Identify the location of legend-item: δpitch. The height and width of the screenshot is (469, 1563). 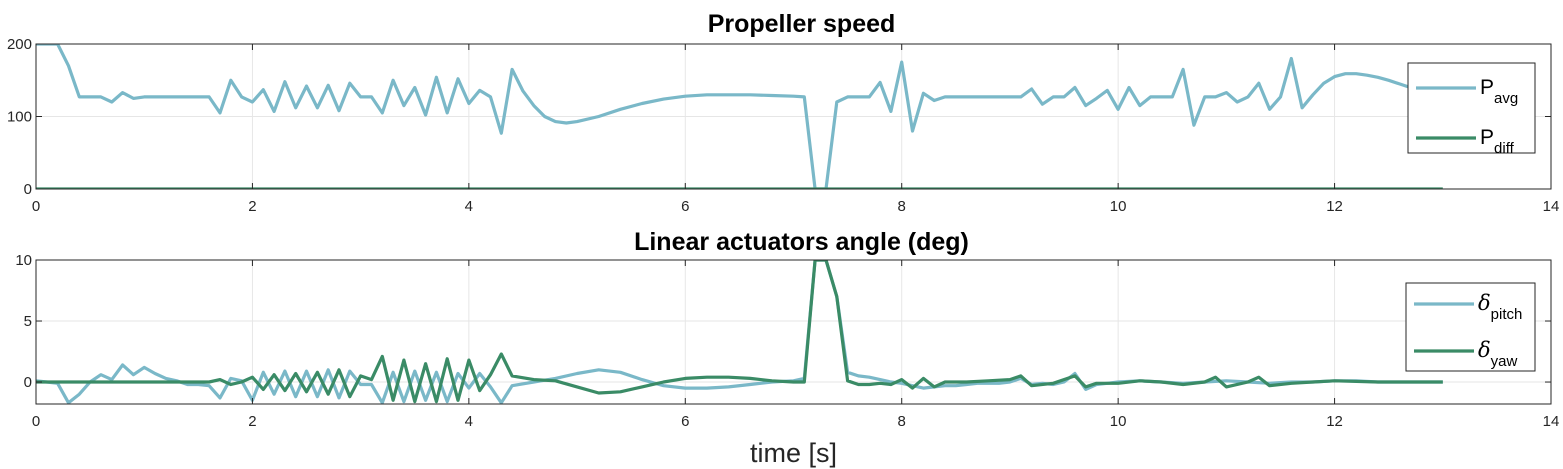
(1468, 307).